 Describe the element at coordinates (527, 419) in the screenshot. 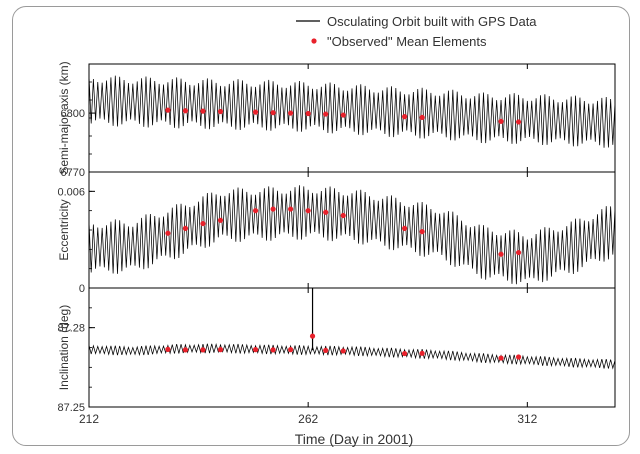

I see `x-tick-label: 312` at that location.